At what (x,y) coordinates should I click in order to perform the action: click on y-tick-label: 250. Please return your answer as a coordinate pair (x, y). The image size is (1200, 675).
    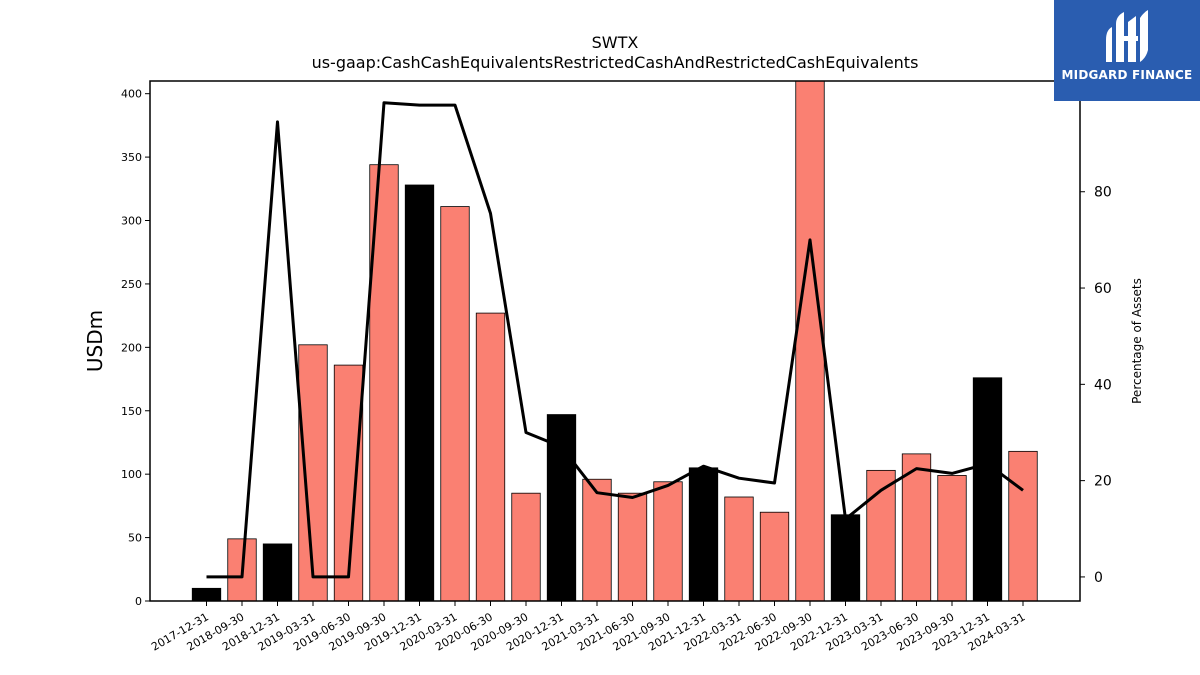
    Looking at the image, I should click on (131, 284).